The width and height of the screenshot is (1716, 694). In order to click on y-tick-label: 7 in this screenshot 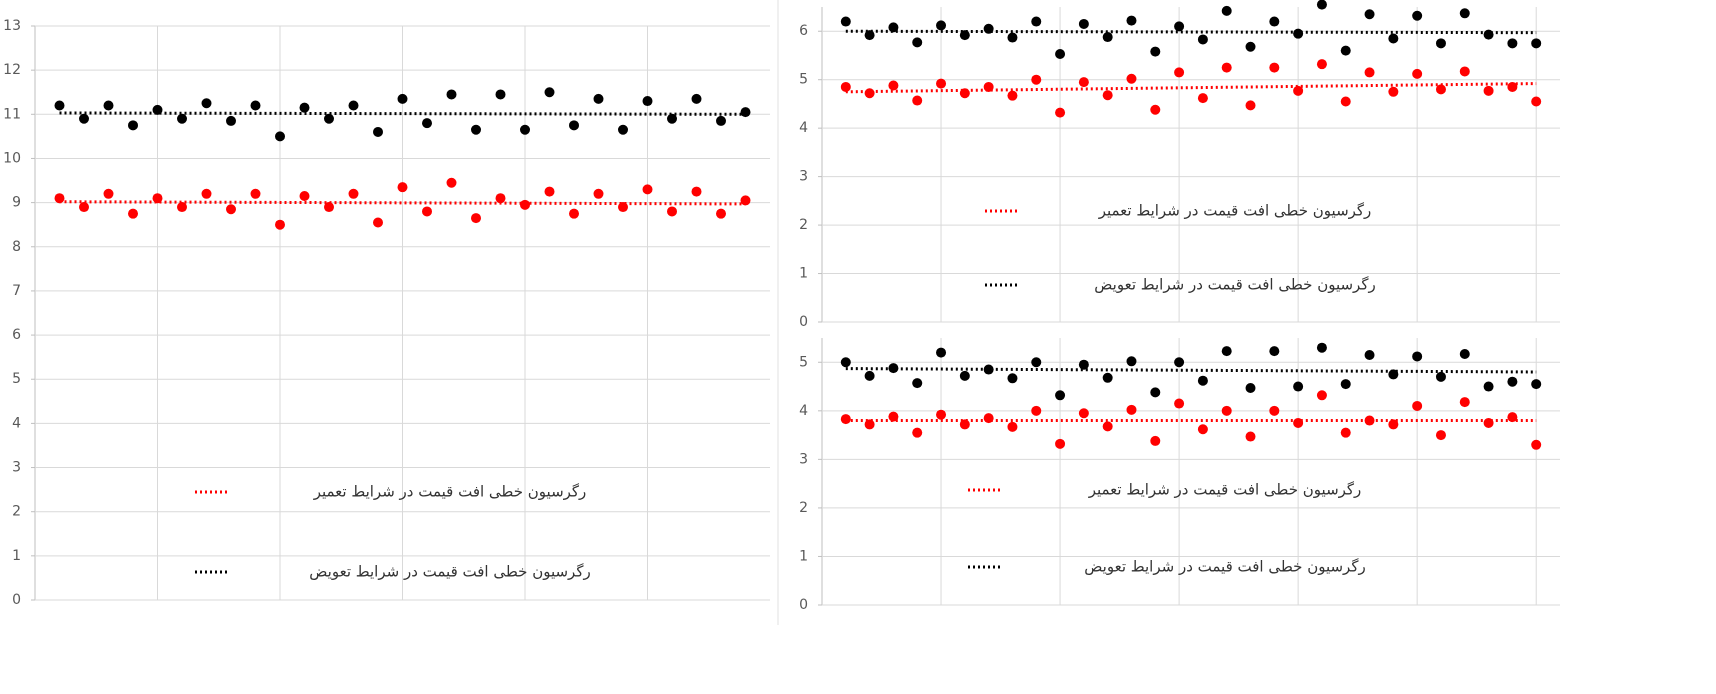, I will do `click(16, 291)`.